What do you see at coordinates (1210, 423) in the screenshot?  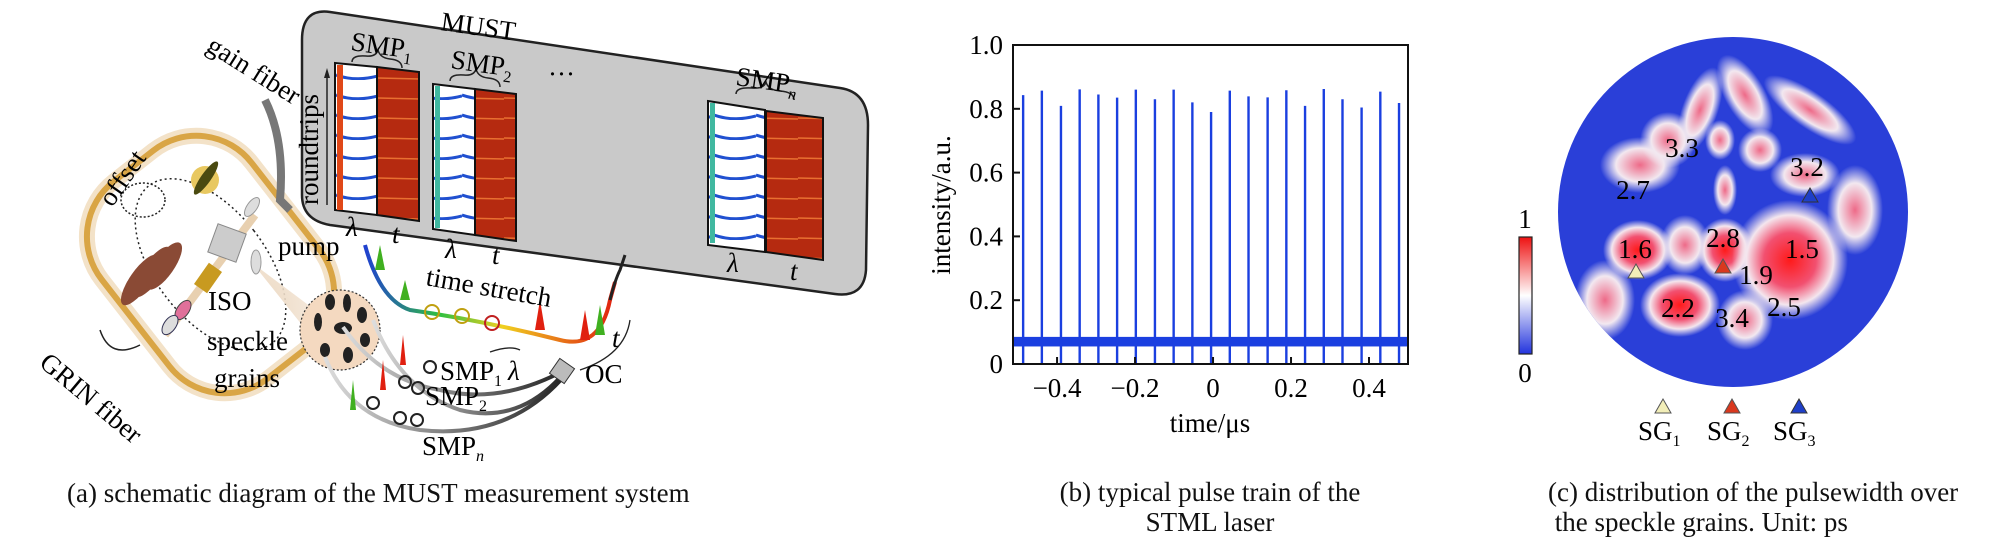 I see `x-axis-label: time/μs` at bounding box center [1210, 423].